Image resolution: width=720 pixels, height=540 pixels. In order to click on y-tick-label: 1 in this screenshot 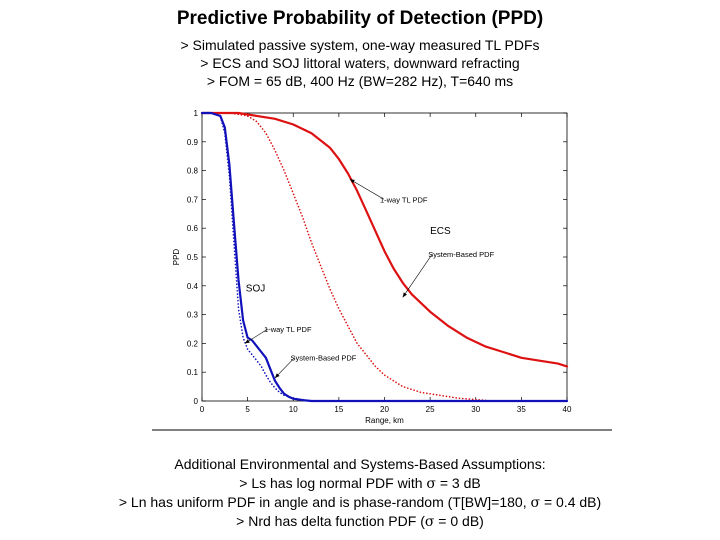, I will do `click(196, 113)`.